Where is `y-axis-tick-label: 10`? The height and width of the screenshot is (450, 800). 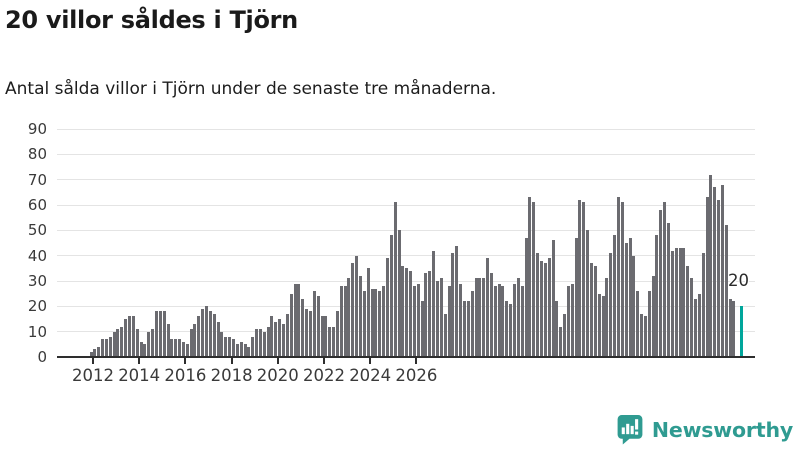
y-axis-tick-label: 10 is located at coordinates (37, 331).